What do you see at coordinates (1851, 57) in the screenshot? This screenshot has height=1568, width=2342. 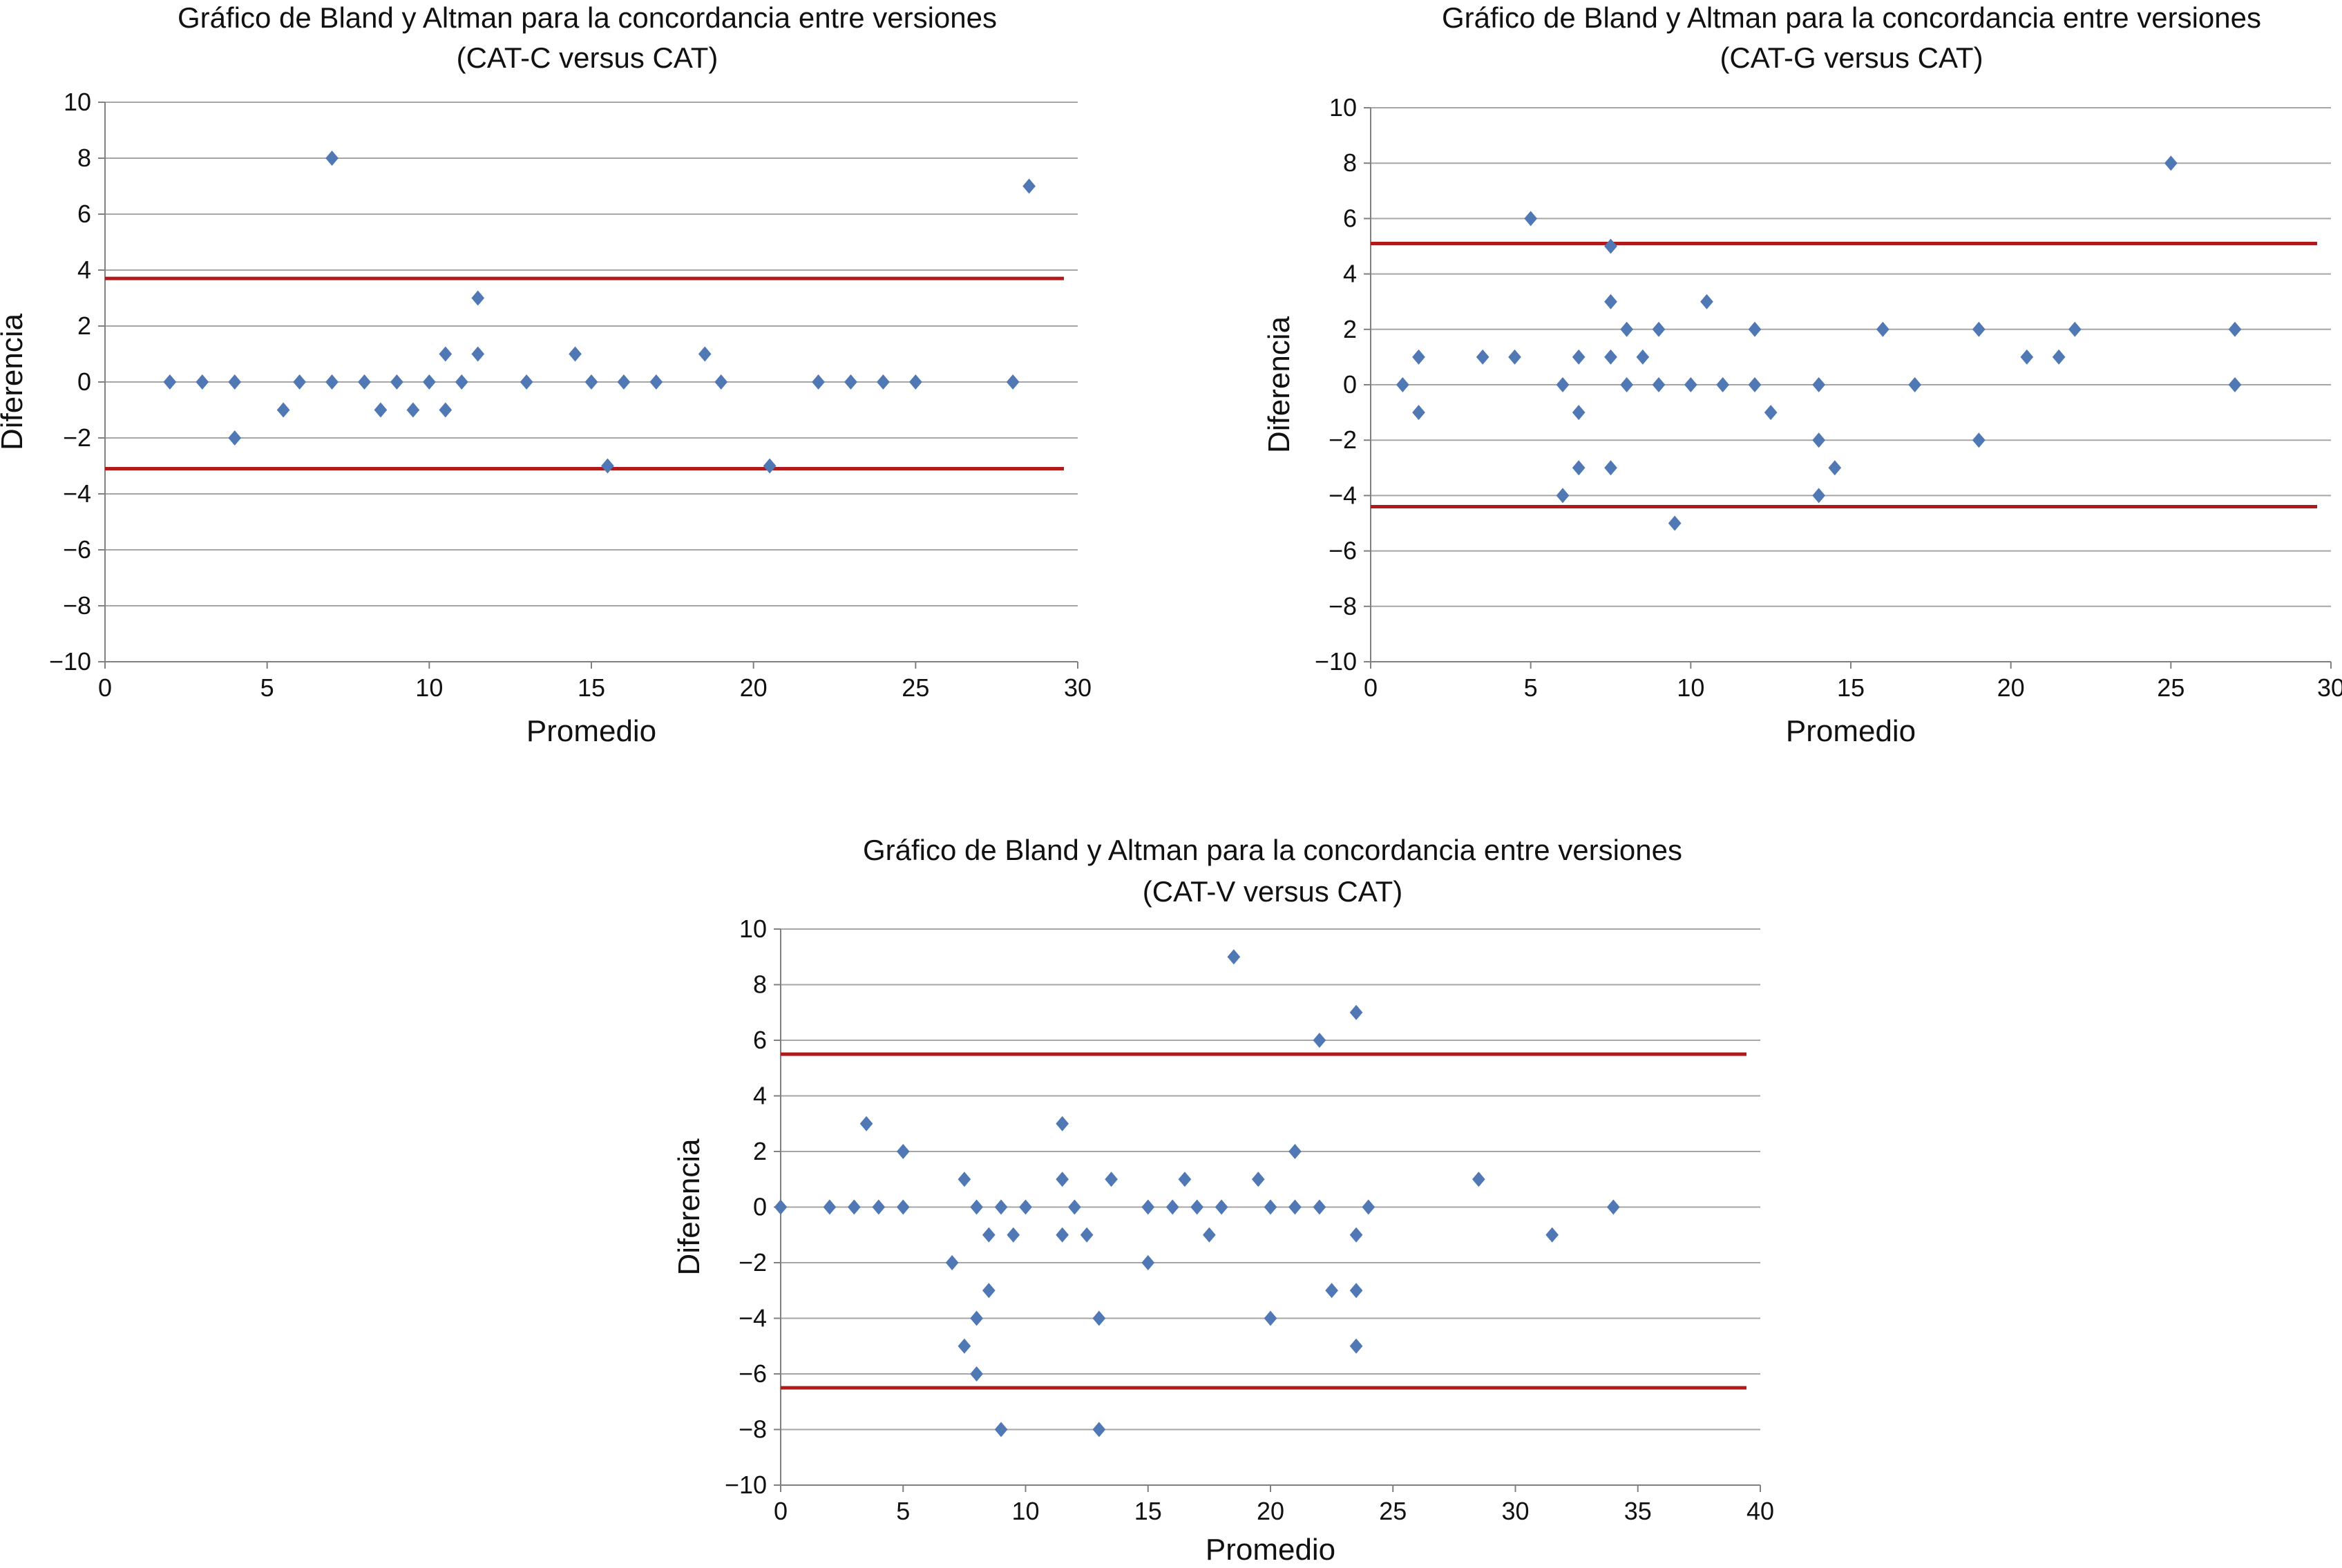 I see `chart-subtitle: (CAT-G versus CAT)` at bounding box center [1851, 57].